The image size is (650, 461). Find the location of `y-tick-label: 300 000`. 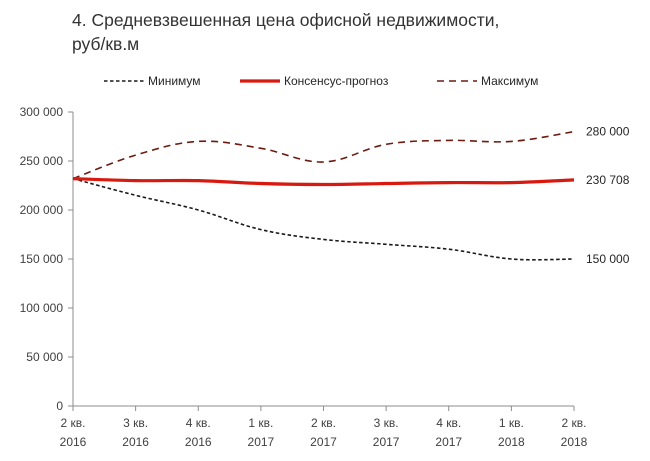

y-tick-label: 300 000 is located at coordinates (42, 112).